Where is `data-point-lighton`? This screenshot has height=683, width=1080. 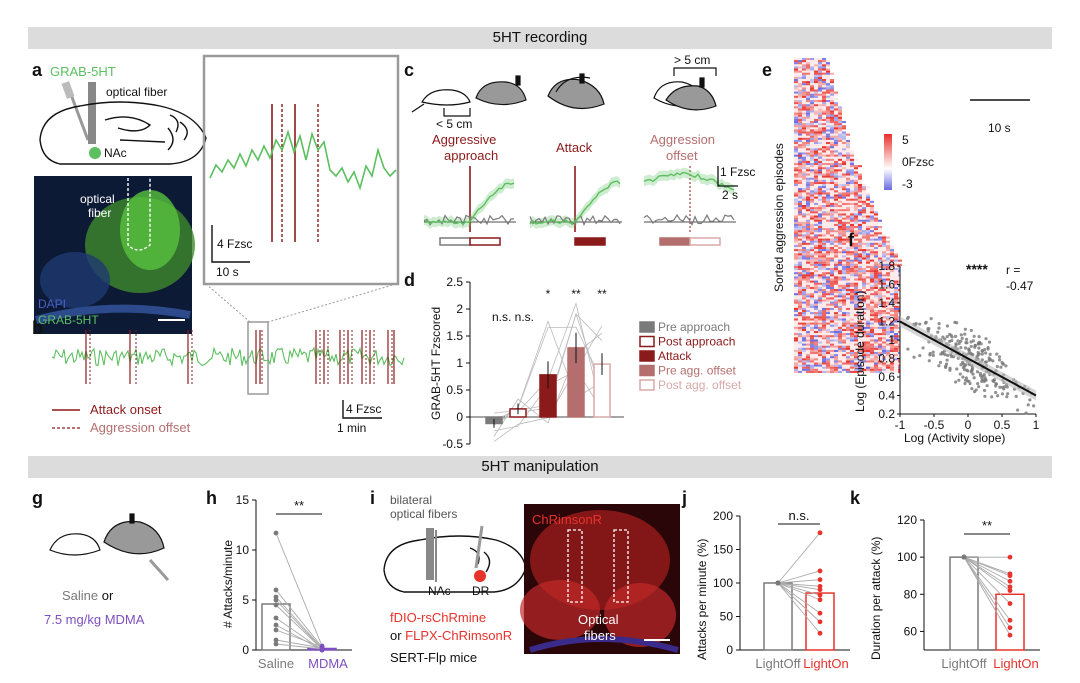 data-point-lighton is located at coordinates (820, 600).